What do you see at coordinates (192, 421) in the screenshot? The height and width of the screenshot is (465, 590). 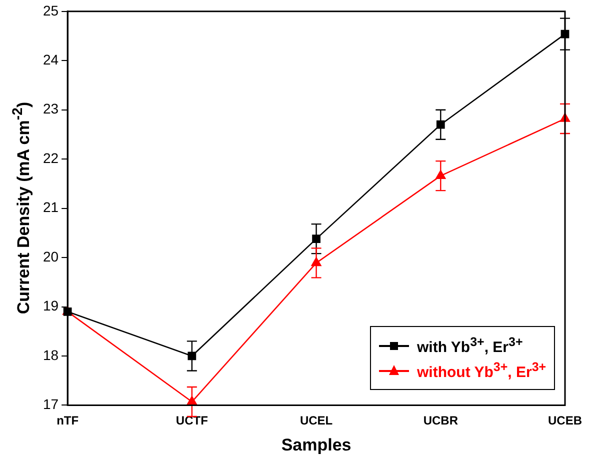 I see `x-tick-label: UCTF` at bounding box center [192, 421].